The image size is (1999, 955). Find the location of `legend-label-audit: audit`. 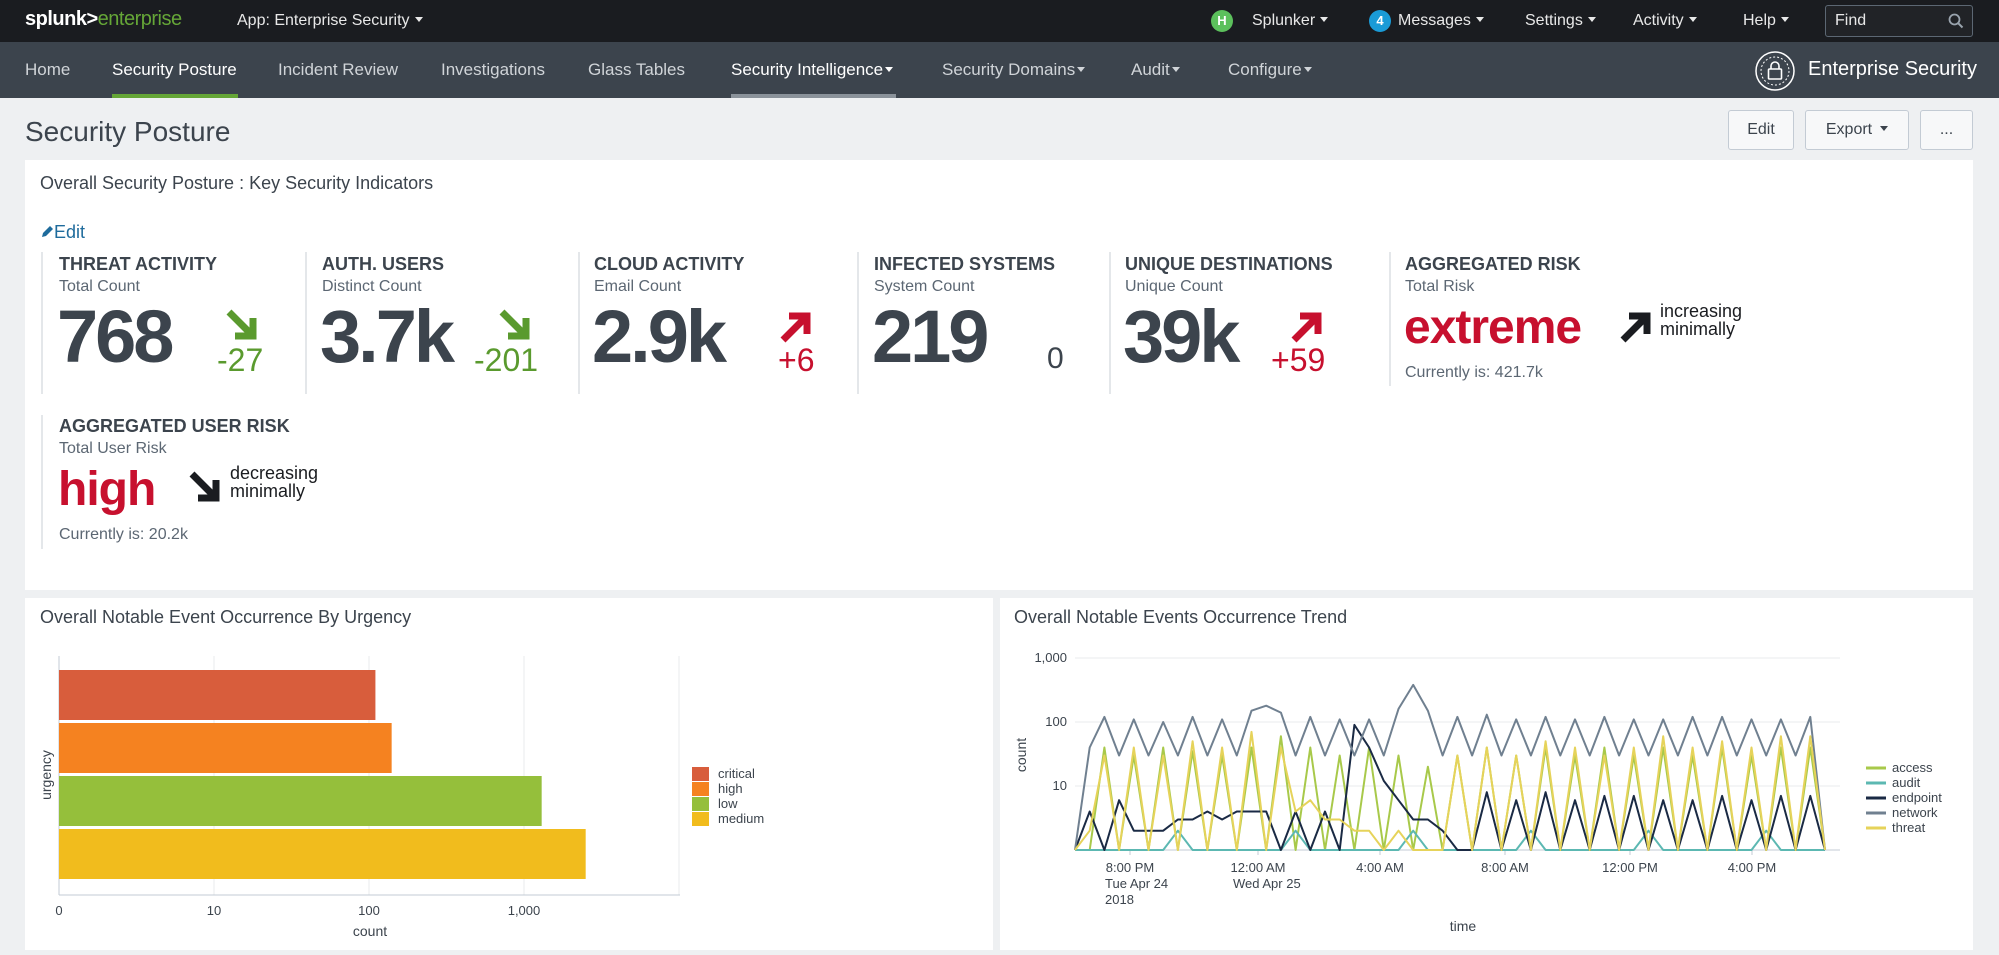

legend-label-audit: audit is located at coordinates (1906, 782).